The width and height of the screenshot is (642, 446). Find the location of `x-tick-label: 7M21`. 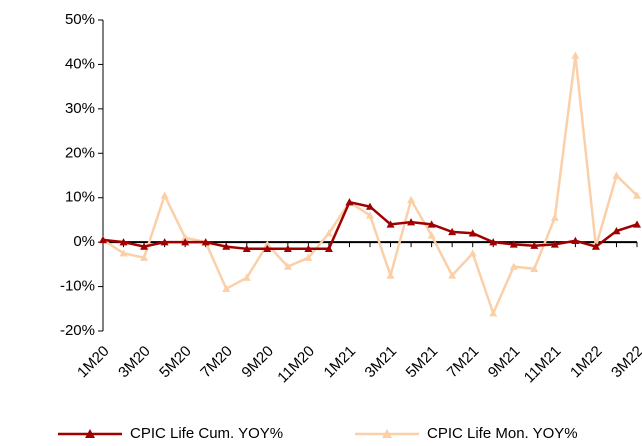

x-tick-label: 7M21 is located at coordinates (463, 362).